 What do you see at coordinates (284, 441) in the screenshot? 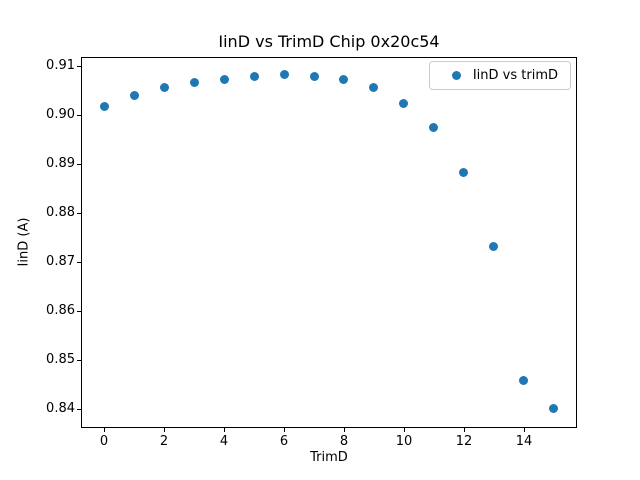
I see `x-tick-label: 6` at bounding box center [284, 441].